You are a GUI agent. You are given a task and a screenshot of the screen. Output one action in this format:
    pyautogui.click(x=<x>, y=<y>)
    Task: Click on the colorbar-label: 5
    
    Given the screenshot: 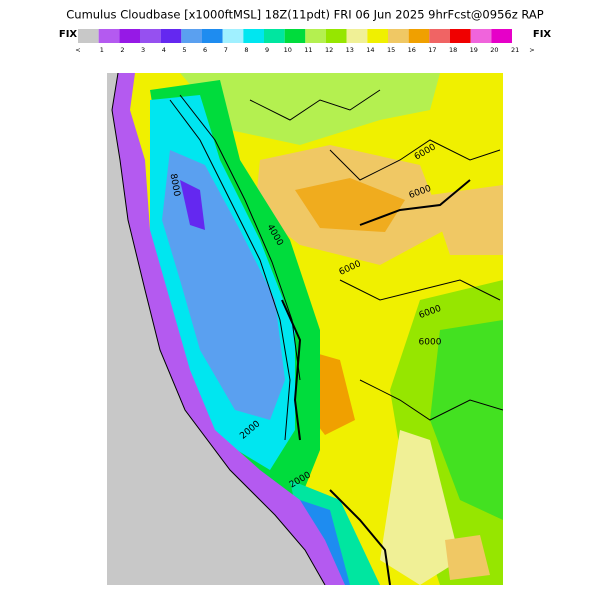 What is the action you would take?
    pyautogui.click(x=184, y=50)
    